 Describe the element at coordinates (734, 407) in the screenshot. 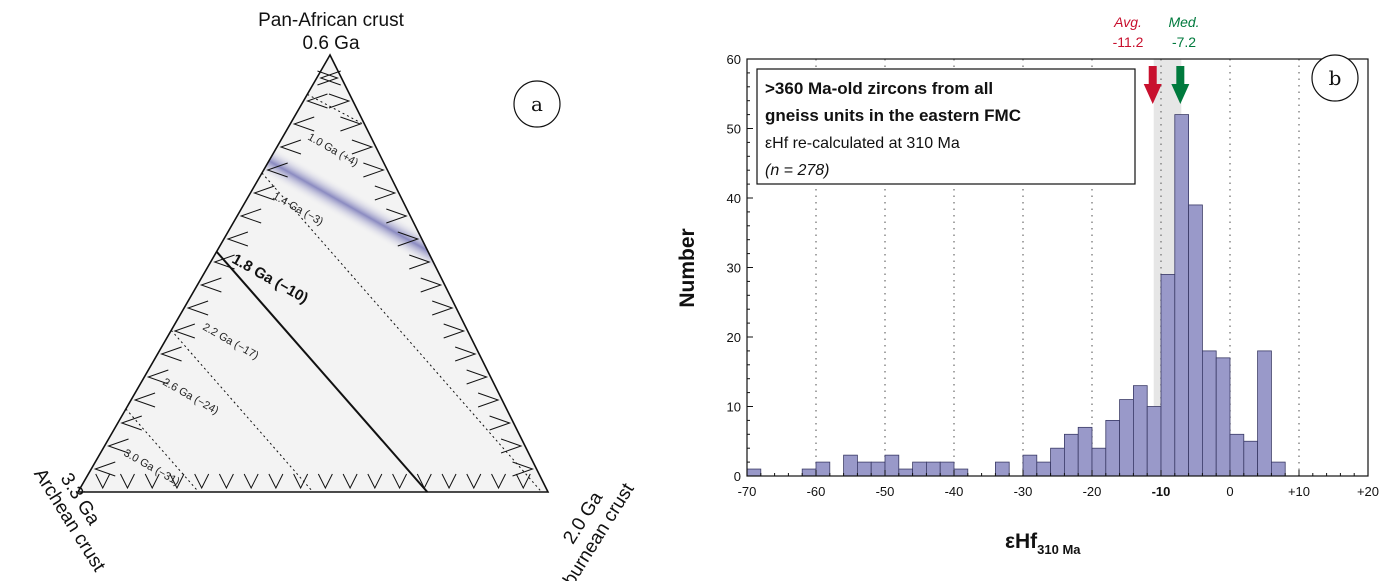

I see `y-tick-label: 10` at that location.